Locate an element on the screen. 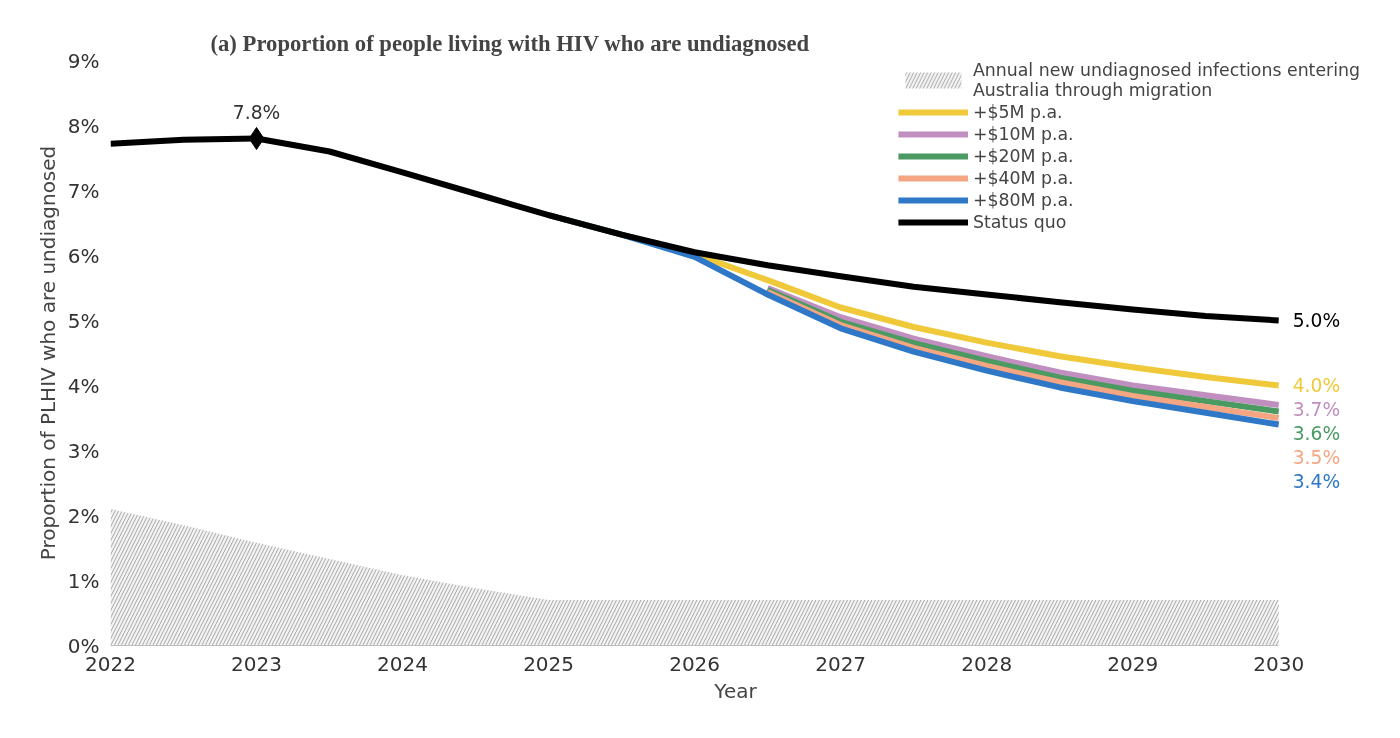  x-tick-label: 2026 is located at coordinates (695, 663).